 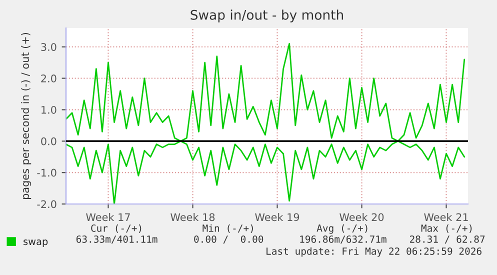 What do you see at coordinates (277, 217) in the screenshot?
I see `x-tick-label: Week 19` at bounding box center [277, 217].